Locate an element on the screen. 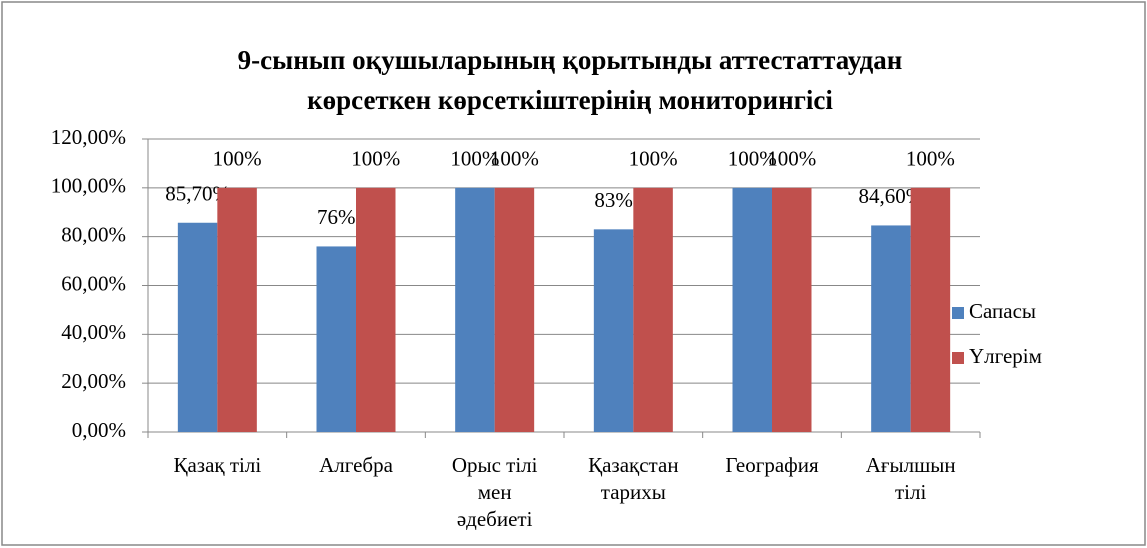  y-tick-label: 60,00% is located at coordinates (93, 283).